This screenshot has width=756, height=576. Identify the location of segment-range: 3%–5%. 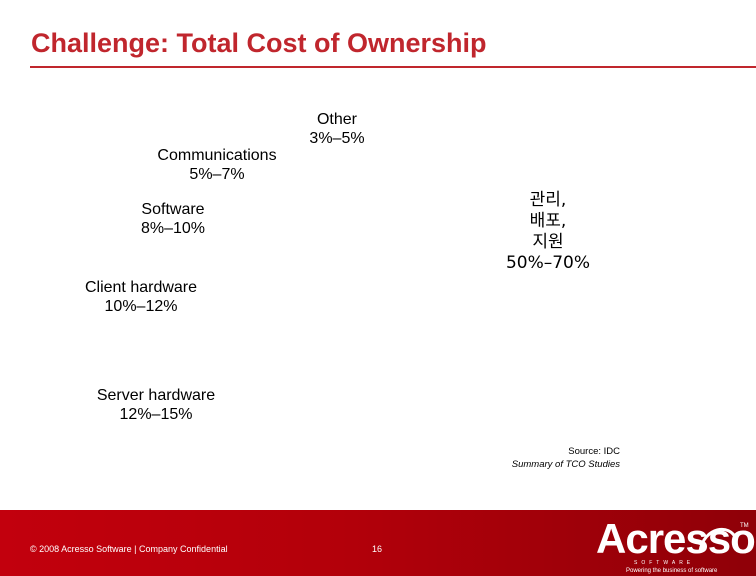
(337, 138).